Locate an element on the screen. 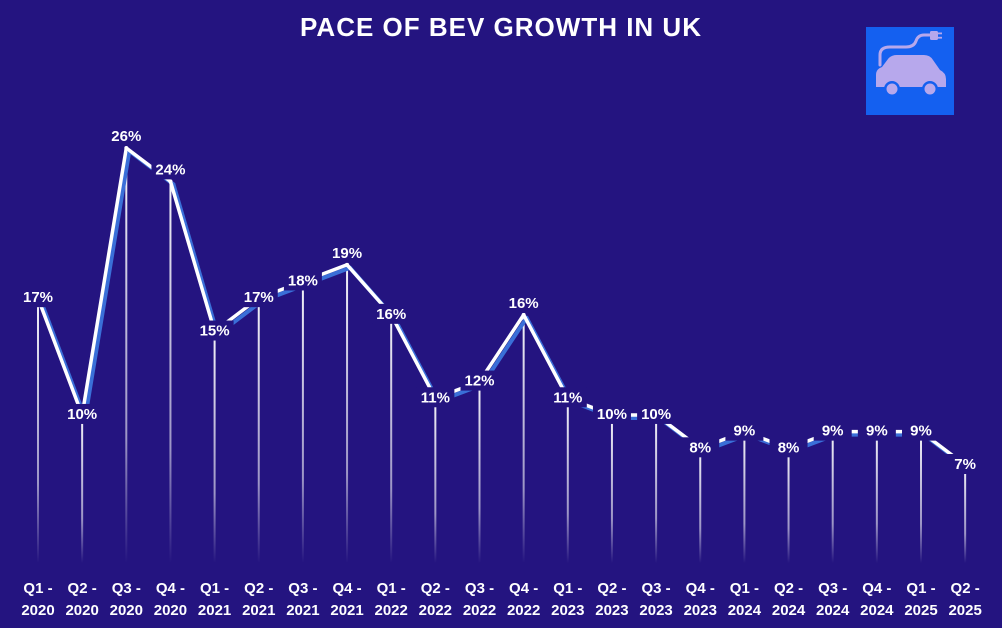 Image resolution: width=1002 pixels, height=628 pixels. data-label: 12% is located at coordinates (479, 381).